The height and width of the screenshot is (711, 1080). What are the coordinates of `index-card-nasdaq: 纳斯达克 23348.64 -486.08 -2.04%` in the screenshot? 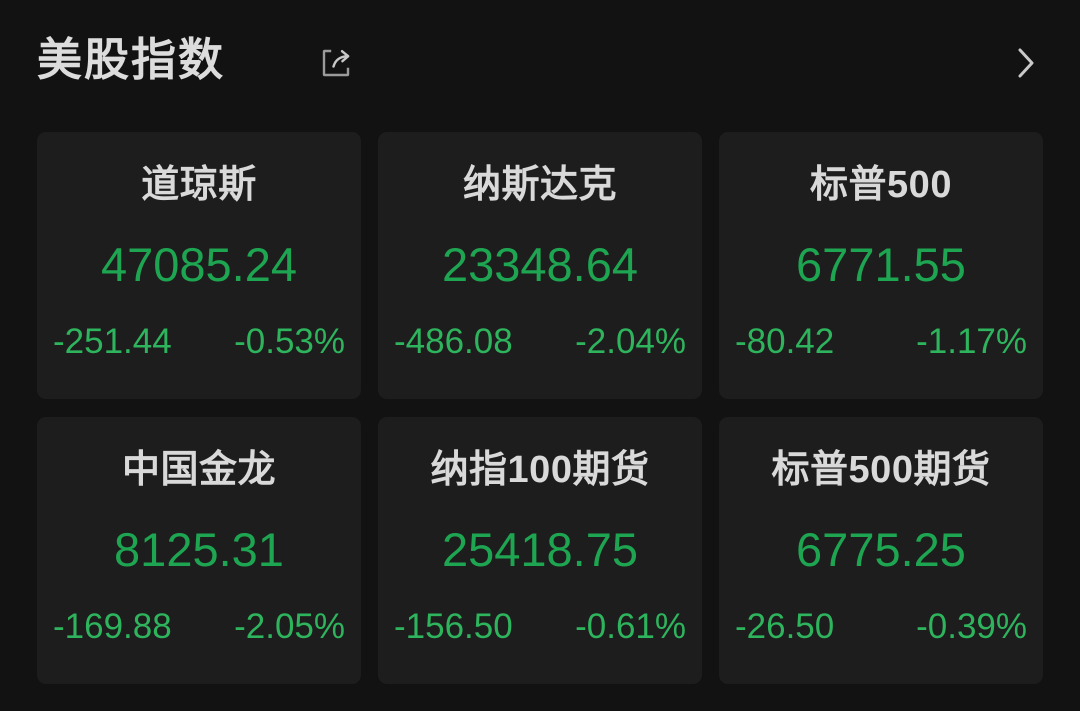 It's located at (540, 265).